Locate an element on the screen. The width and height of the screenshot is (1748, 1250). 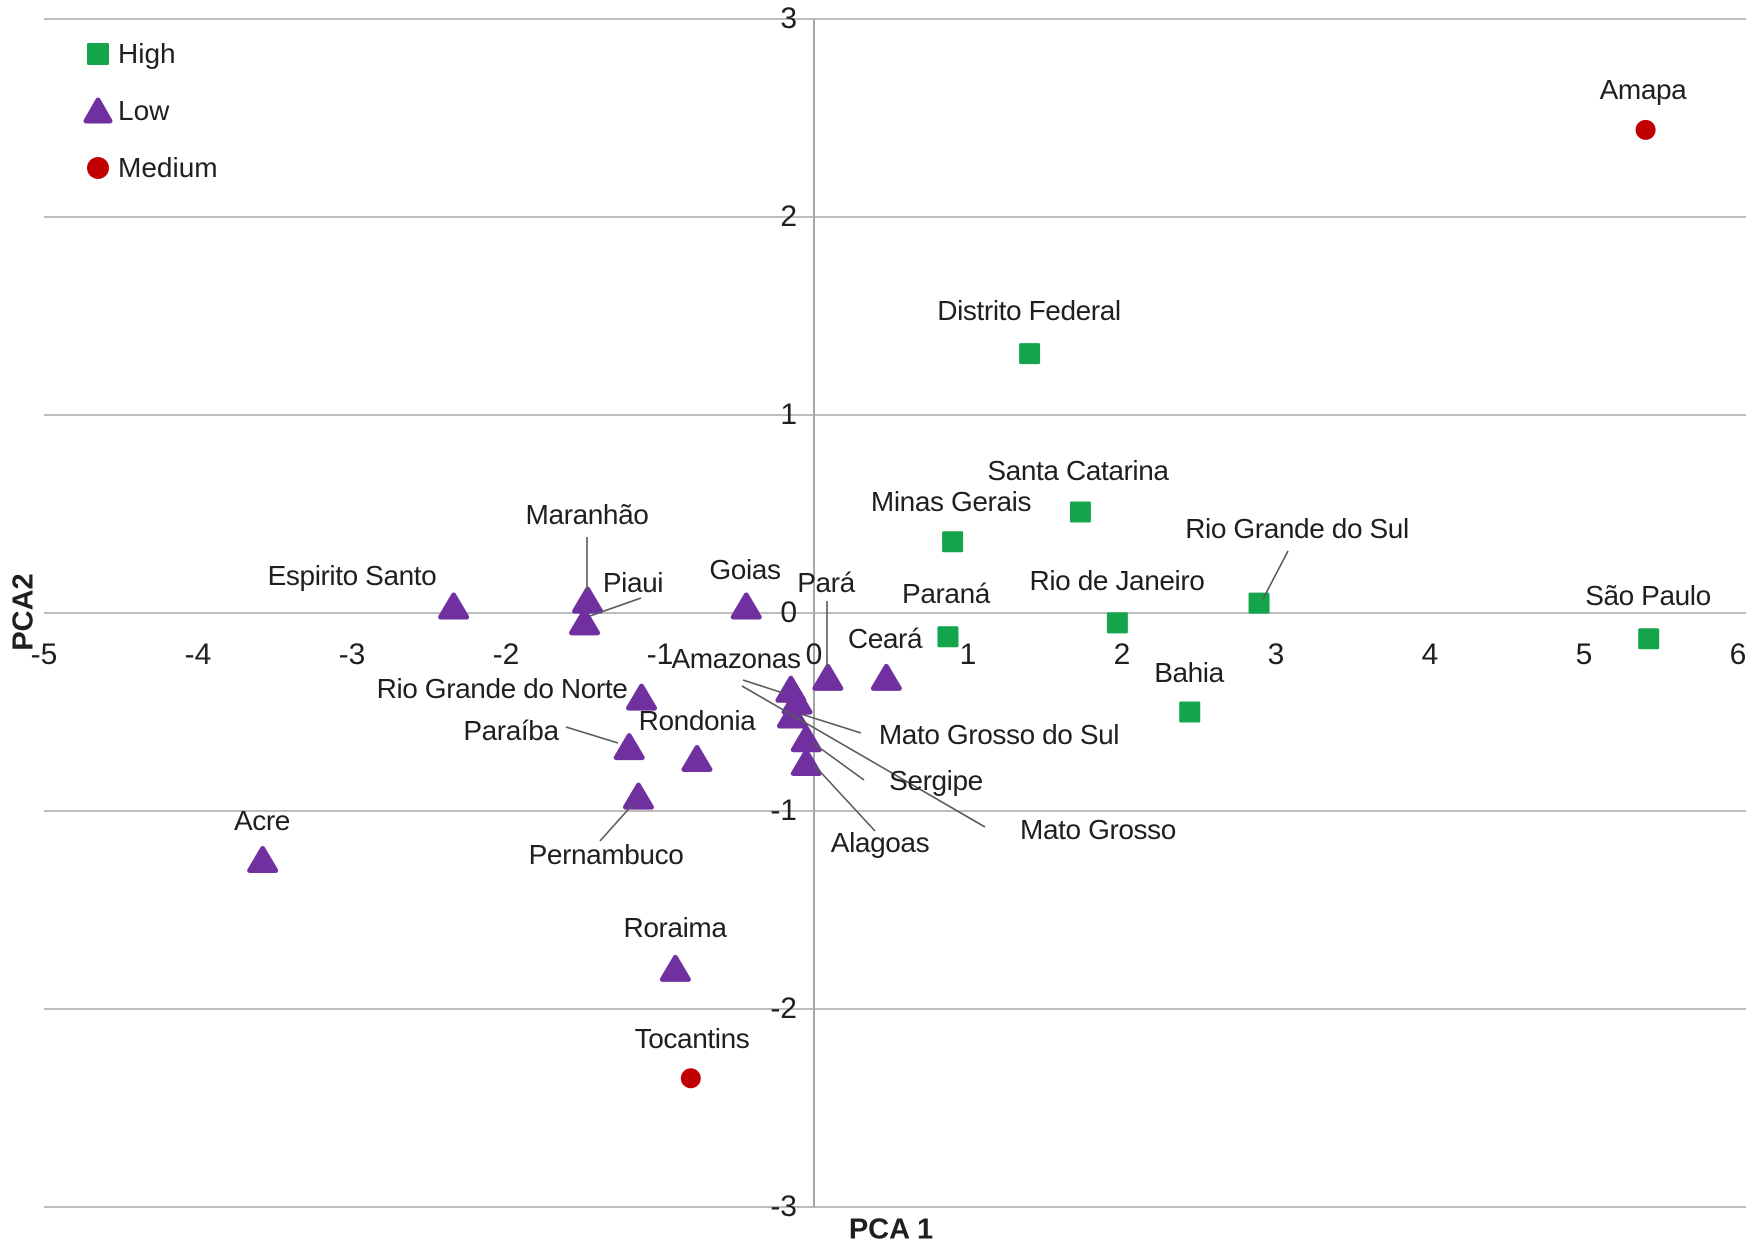
leader-line-alagoas is located at coordinates (844, 798).